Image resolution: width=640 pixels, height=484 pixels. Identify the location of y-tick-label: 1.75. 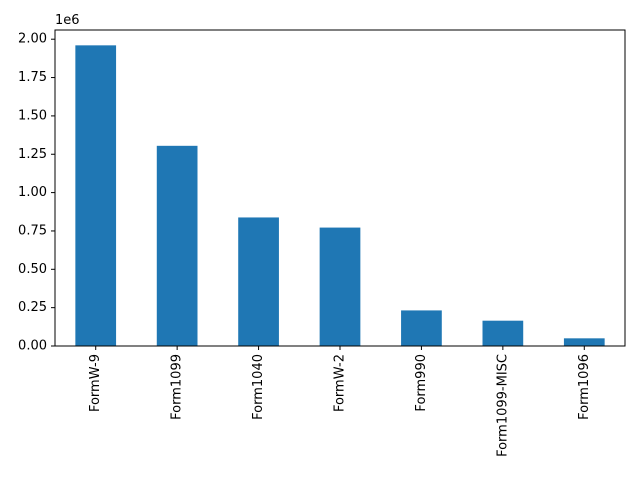
(32, 77).